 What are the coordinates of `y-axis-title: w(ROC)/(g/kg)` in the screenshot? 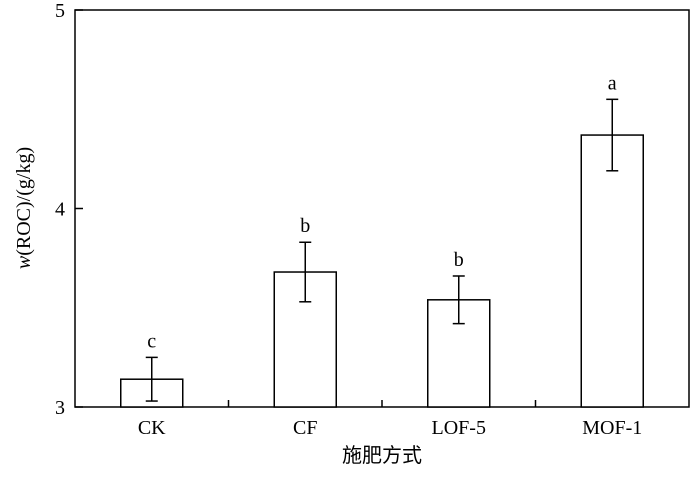 It's located at (24, 208).